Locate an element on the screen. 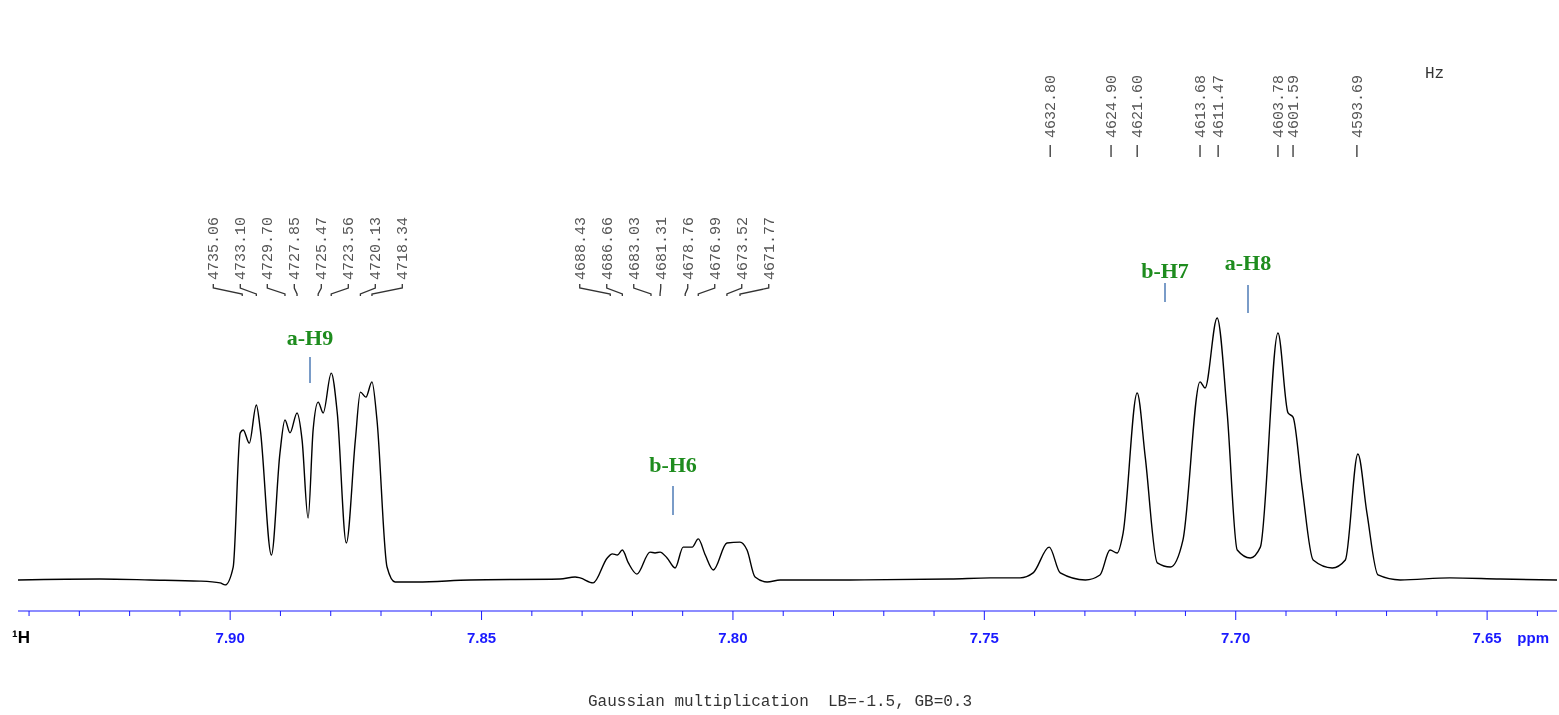 This screenshot has height=715, width=1559. annotation: a-H9 is located at coordinates (310, 337).